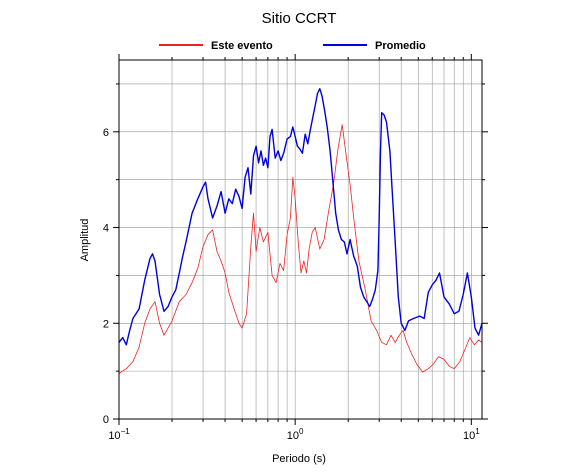 This screenshot has width=586, height=475. Describe the element at coordinates (106, 229) in the screenshot. I see `y-tick-label: 4` at that location.